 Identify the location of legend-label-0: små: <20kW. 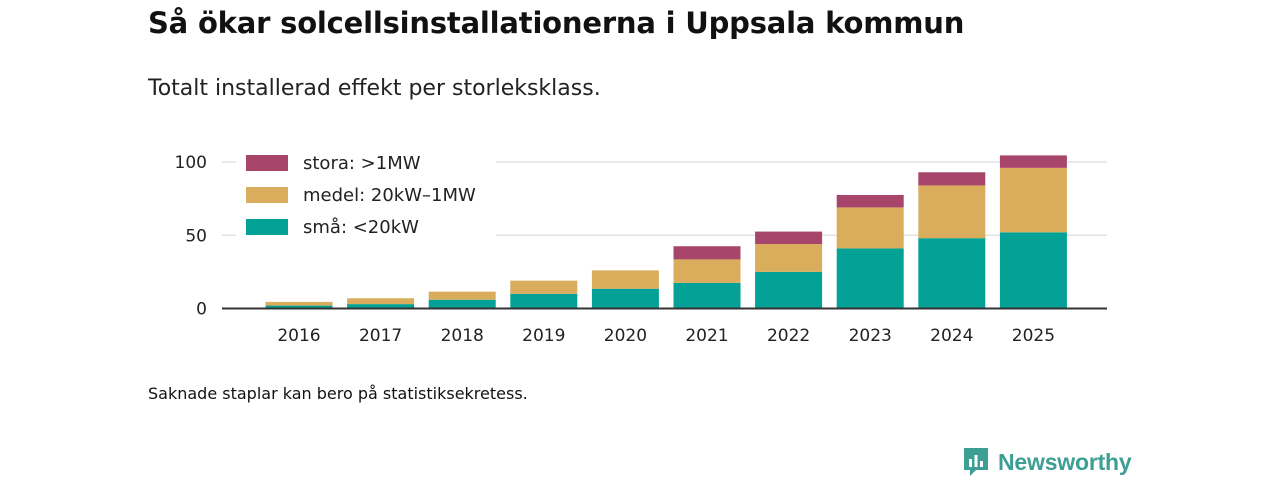
(361, 227).